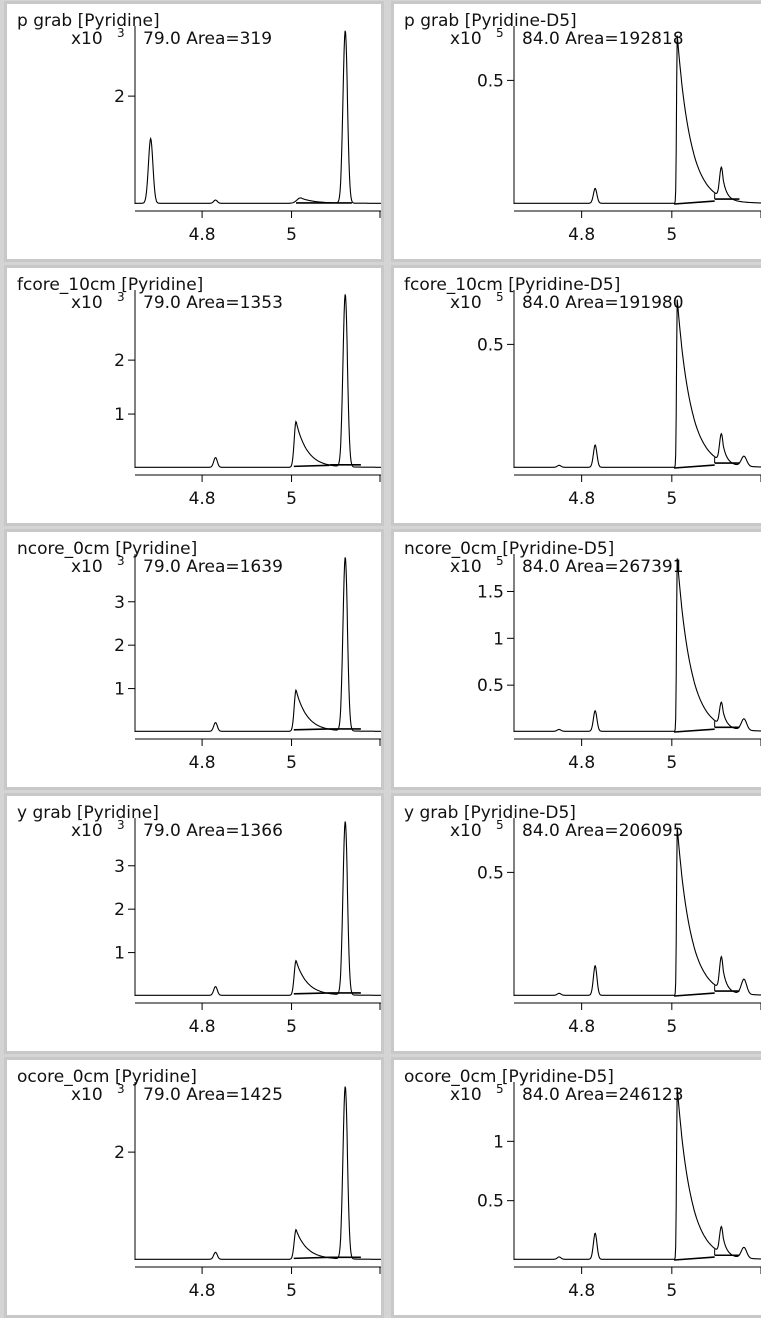 The height and width of the screenshot is (1318, 761). Describe the element at coordinates (213, 567) in the screenshot. I see `peak-area-label: 79.0 Area=1639` at that location.